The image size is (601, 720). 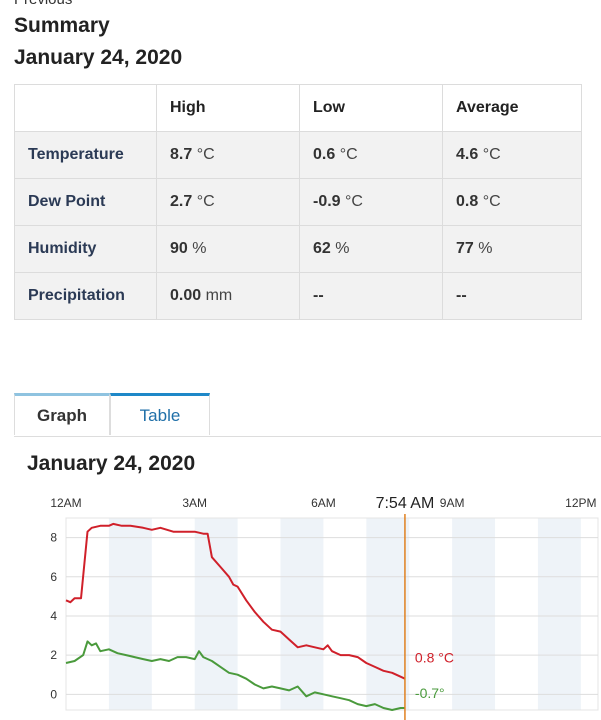 What do you see at coordinates (512, 249) in the screenshot?
I see `cell-average: 77 %` at bounding box center [512, 249].